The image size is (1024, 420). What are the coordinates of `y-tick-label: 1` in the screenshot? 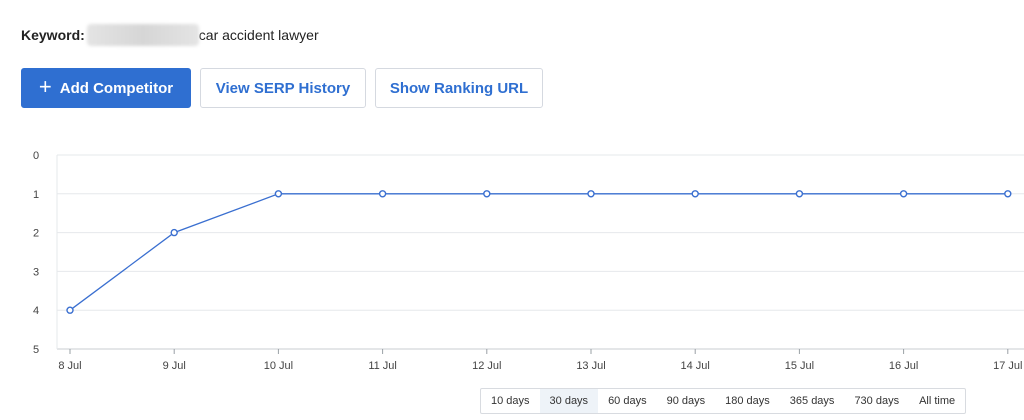 It's located at (36, 195).